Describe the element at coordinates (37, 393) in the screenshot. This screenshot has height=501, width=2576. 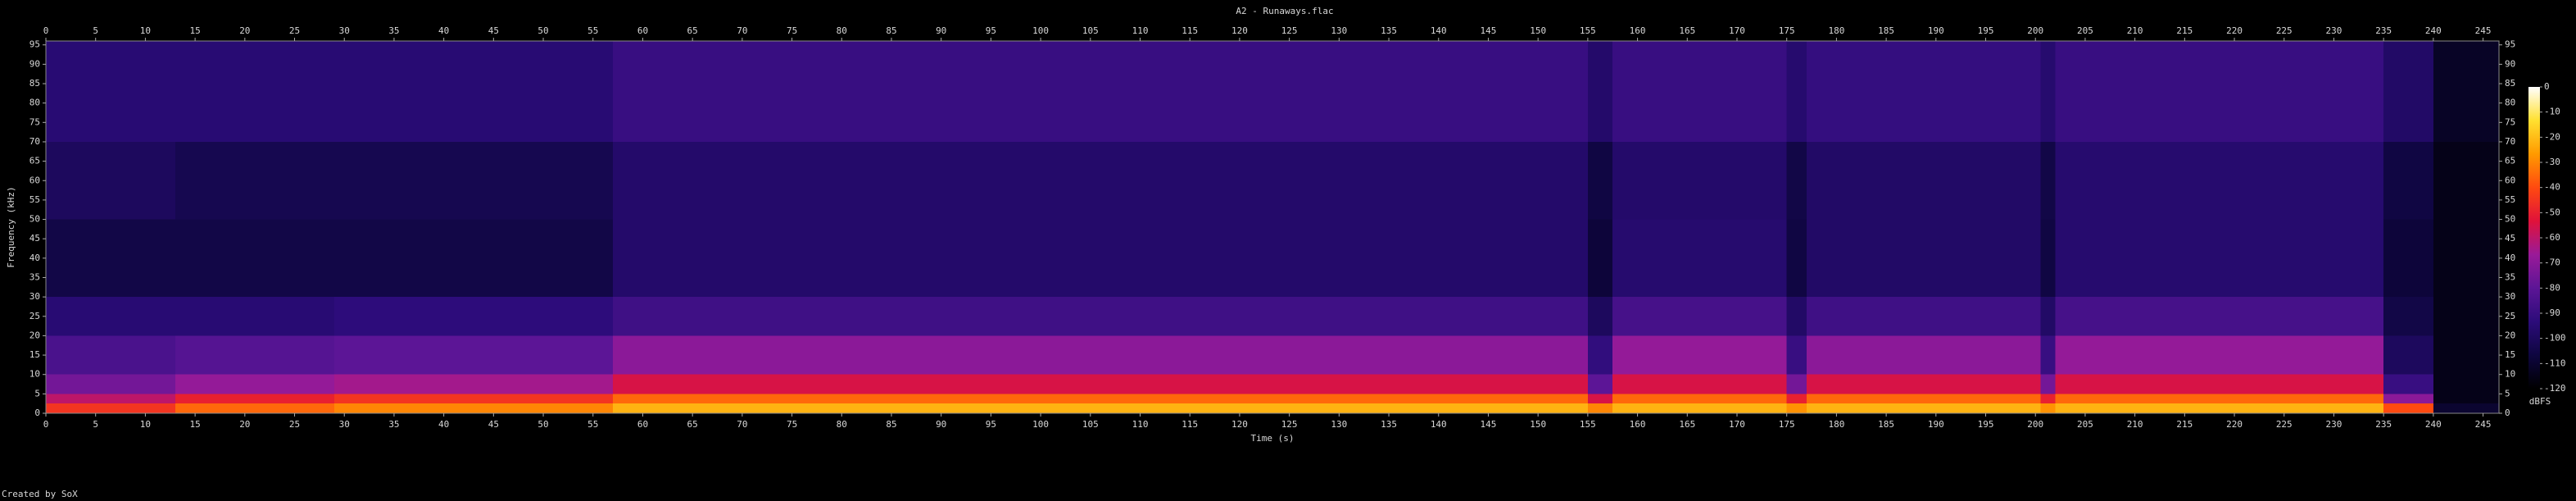
I see `y-tick-label: 5` at that location.